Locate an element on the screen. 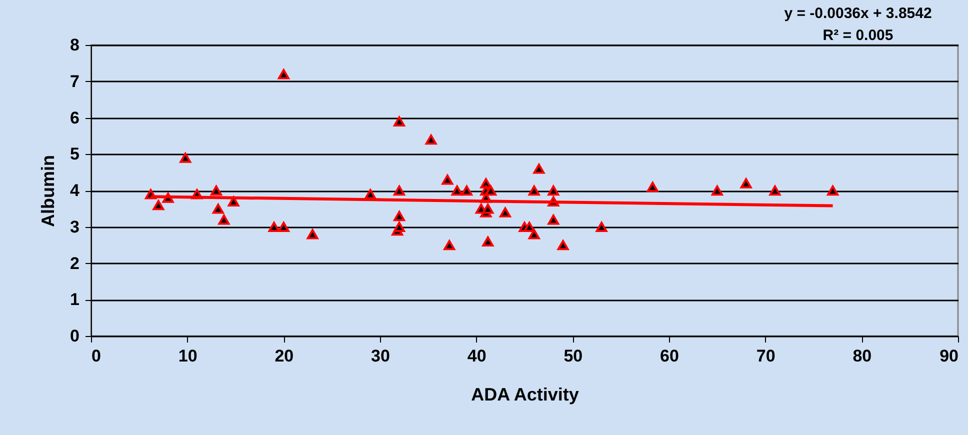  x-tick-label: 90 is located at coordinates (949, 356).